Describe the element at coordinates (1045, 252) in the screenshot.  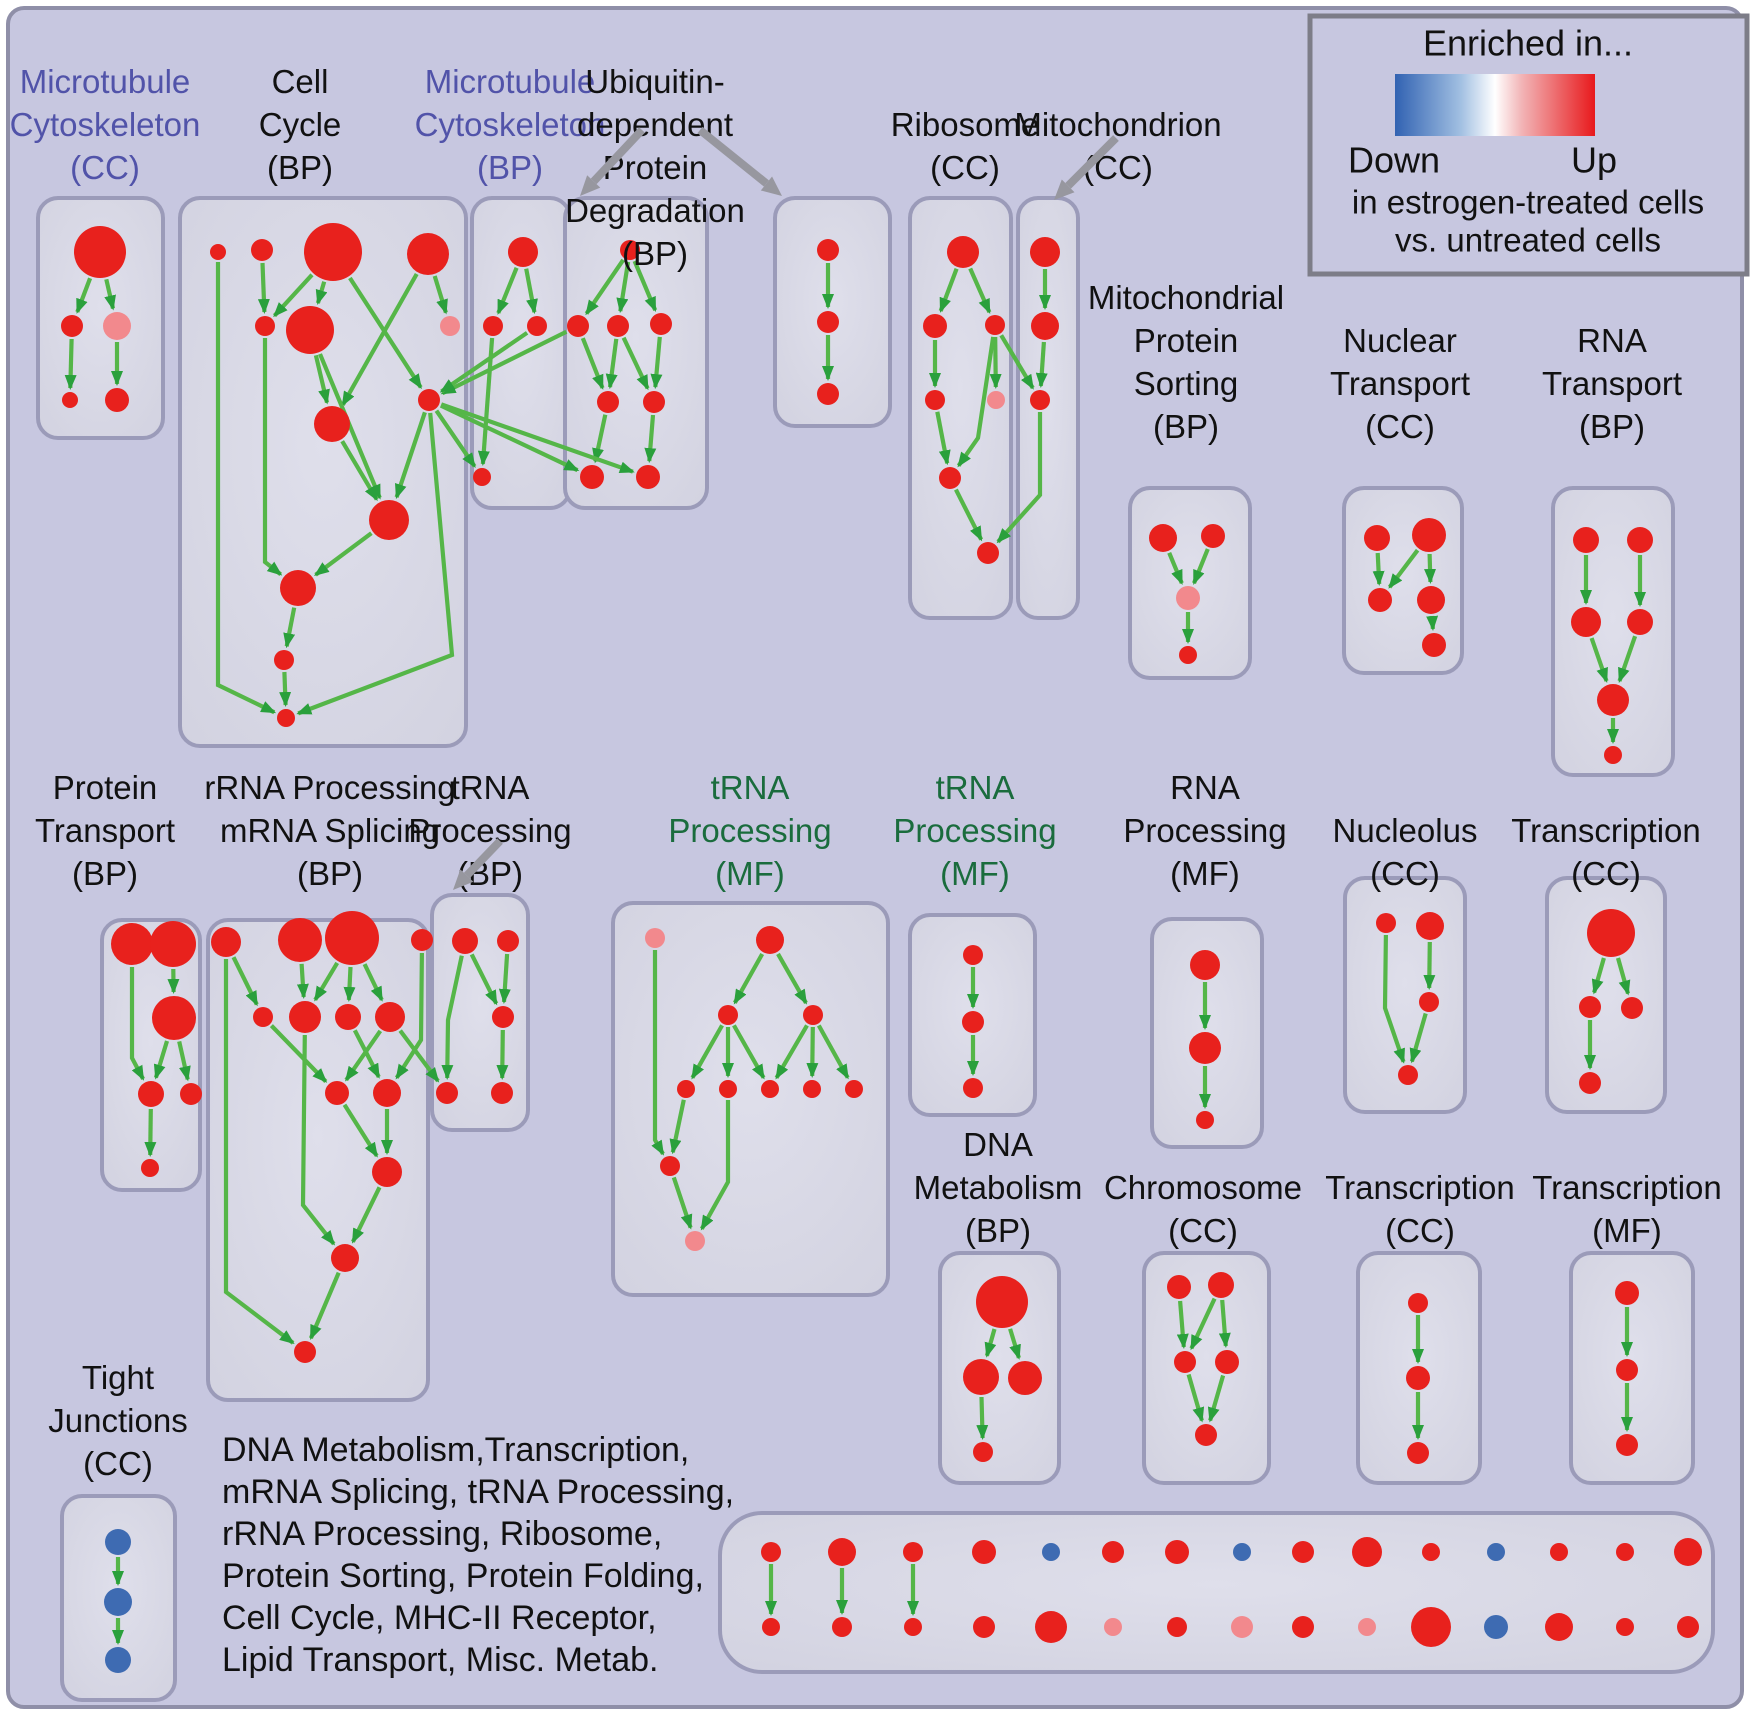
I see `mitochondrion-cc-node-0-red` at that location.